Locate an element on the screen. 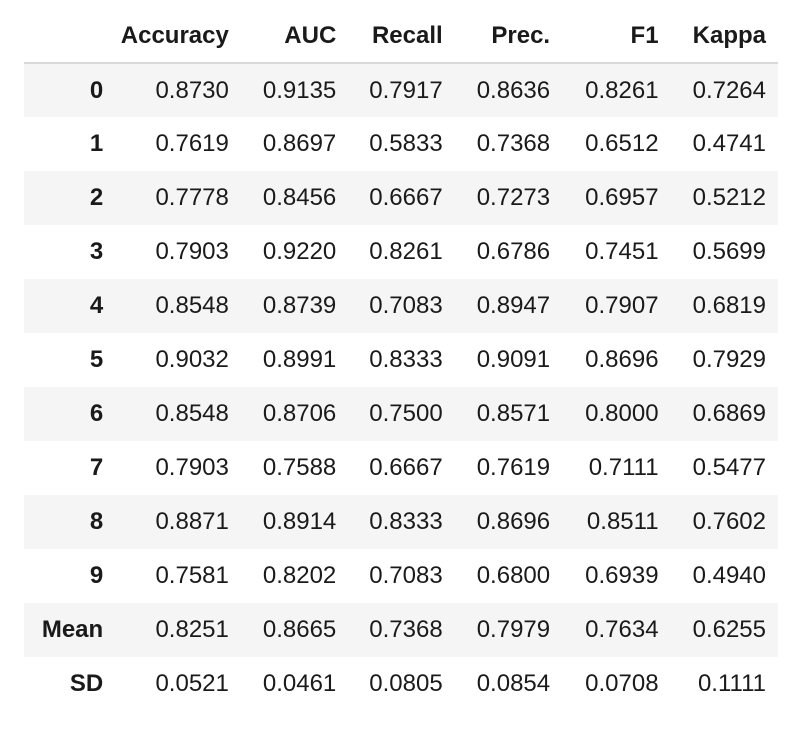 The image size is (798, 742). table-row: 1 0.7619 0.8697 0.5833 0.7368 0.6512 0.4741 is located at coordinates (401, 144).